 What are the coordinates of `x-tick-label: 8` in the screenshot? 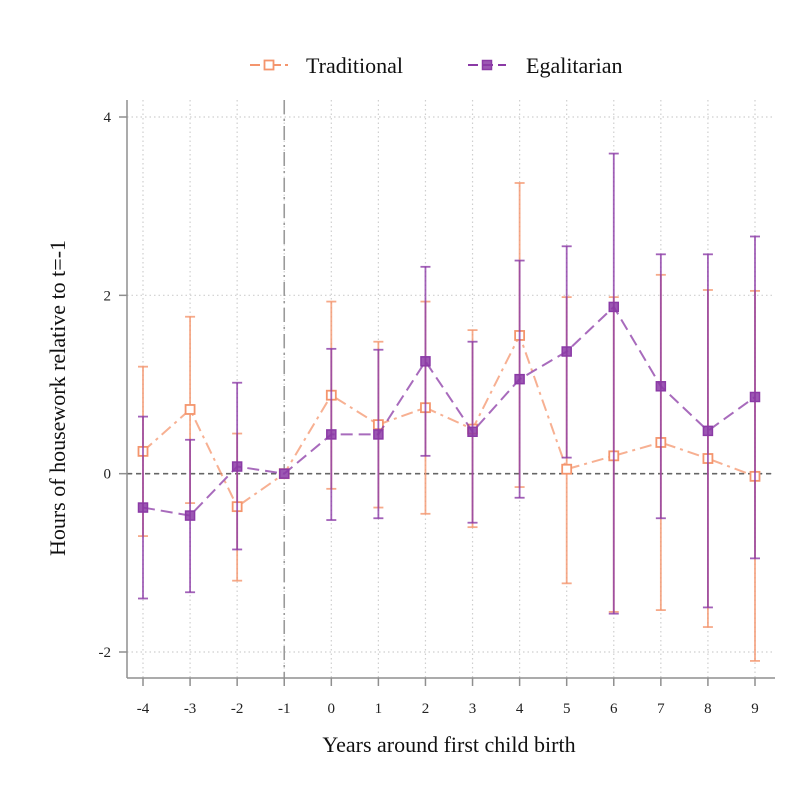 It's located at (708, 709).